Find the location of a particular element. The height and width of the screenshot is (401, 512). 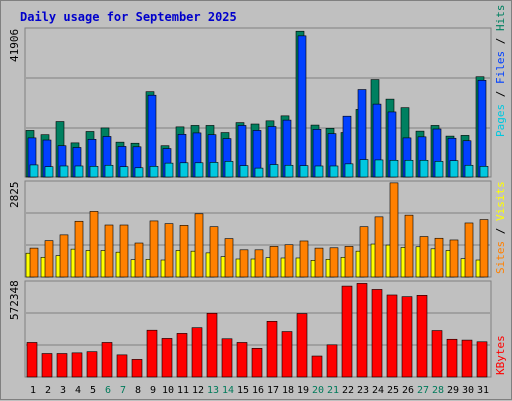

day-label-30: 30 is located at coordinates (468, 390).